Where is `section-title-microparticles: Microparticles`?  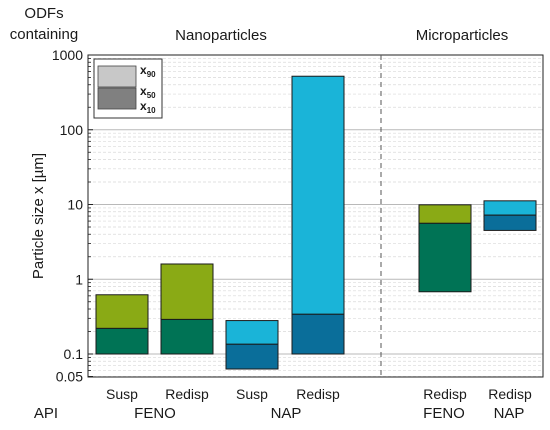 section-title-microparticles: Microparticles is located at coordinates (462, 35).